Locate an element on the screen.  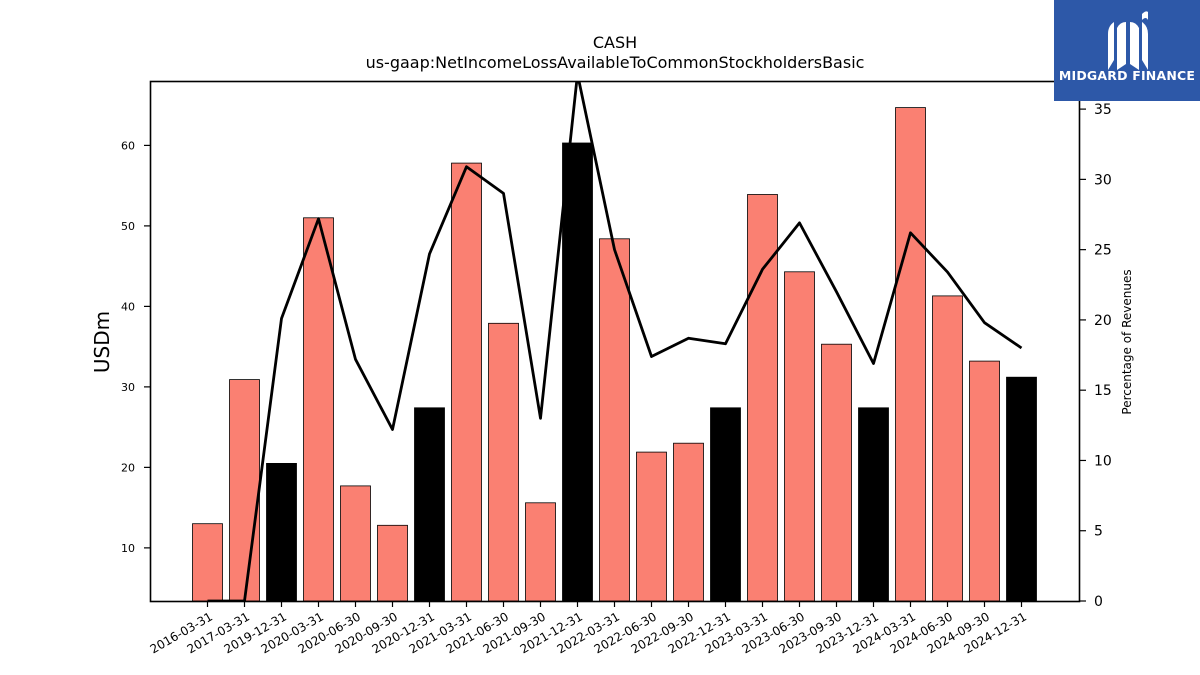
y2-tick-label: 5 is located at coordinates (1098, 532).